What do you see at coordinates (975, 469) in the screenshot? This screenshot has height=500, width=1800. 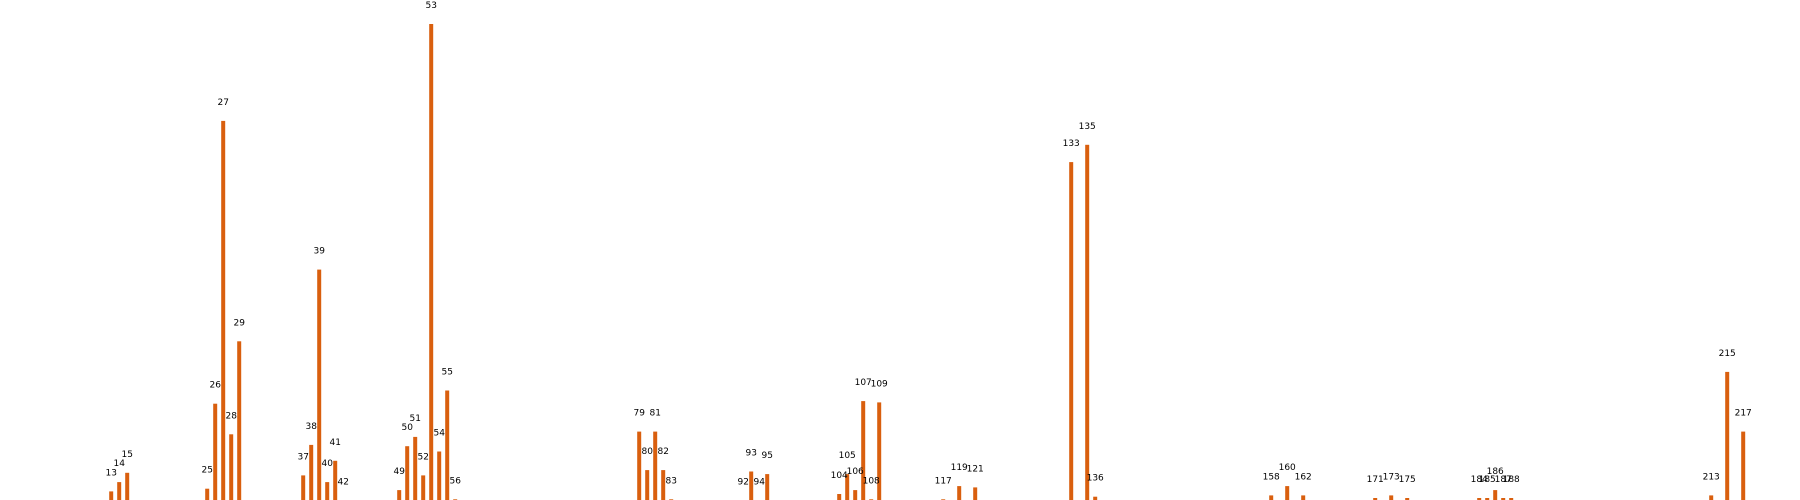 I see `bar-label-121: 121` at bounding box center [975, 469].